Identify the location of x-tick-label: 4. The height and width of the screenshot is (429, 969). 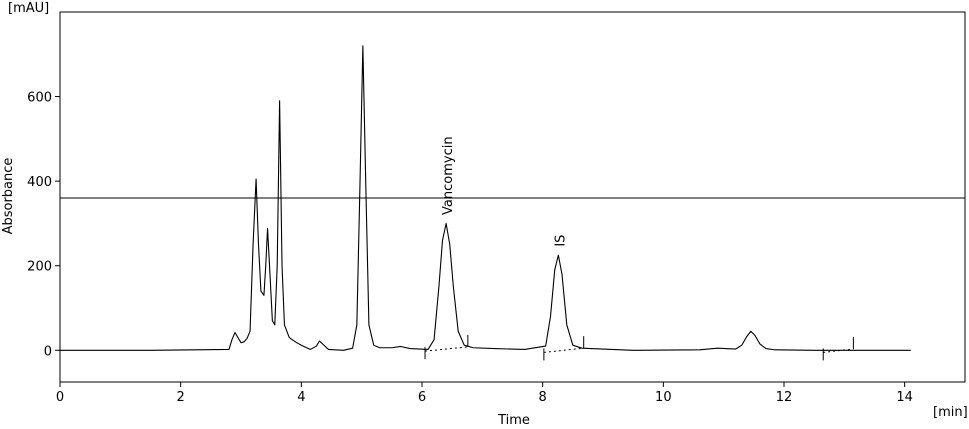
(301, 397).